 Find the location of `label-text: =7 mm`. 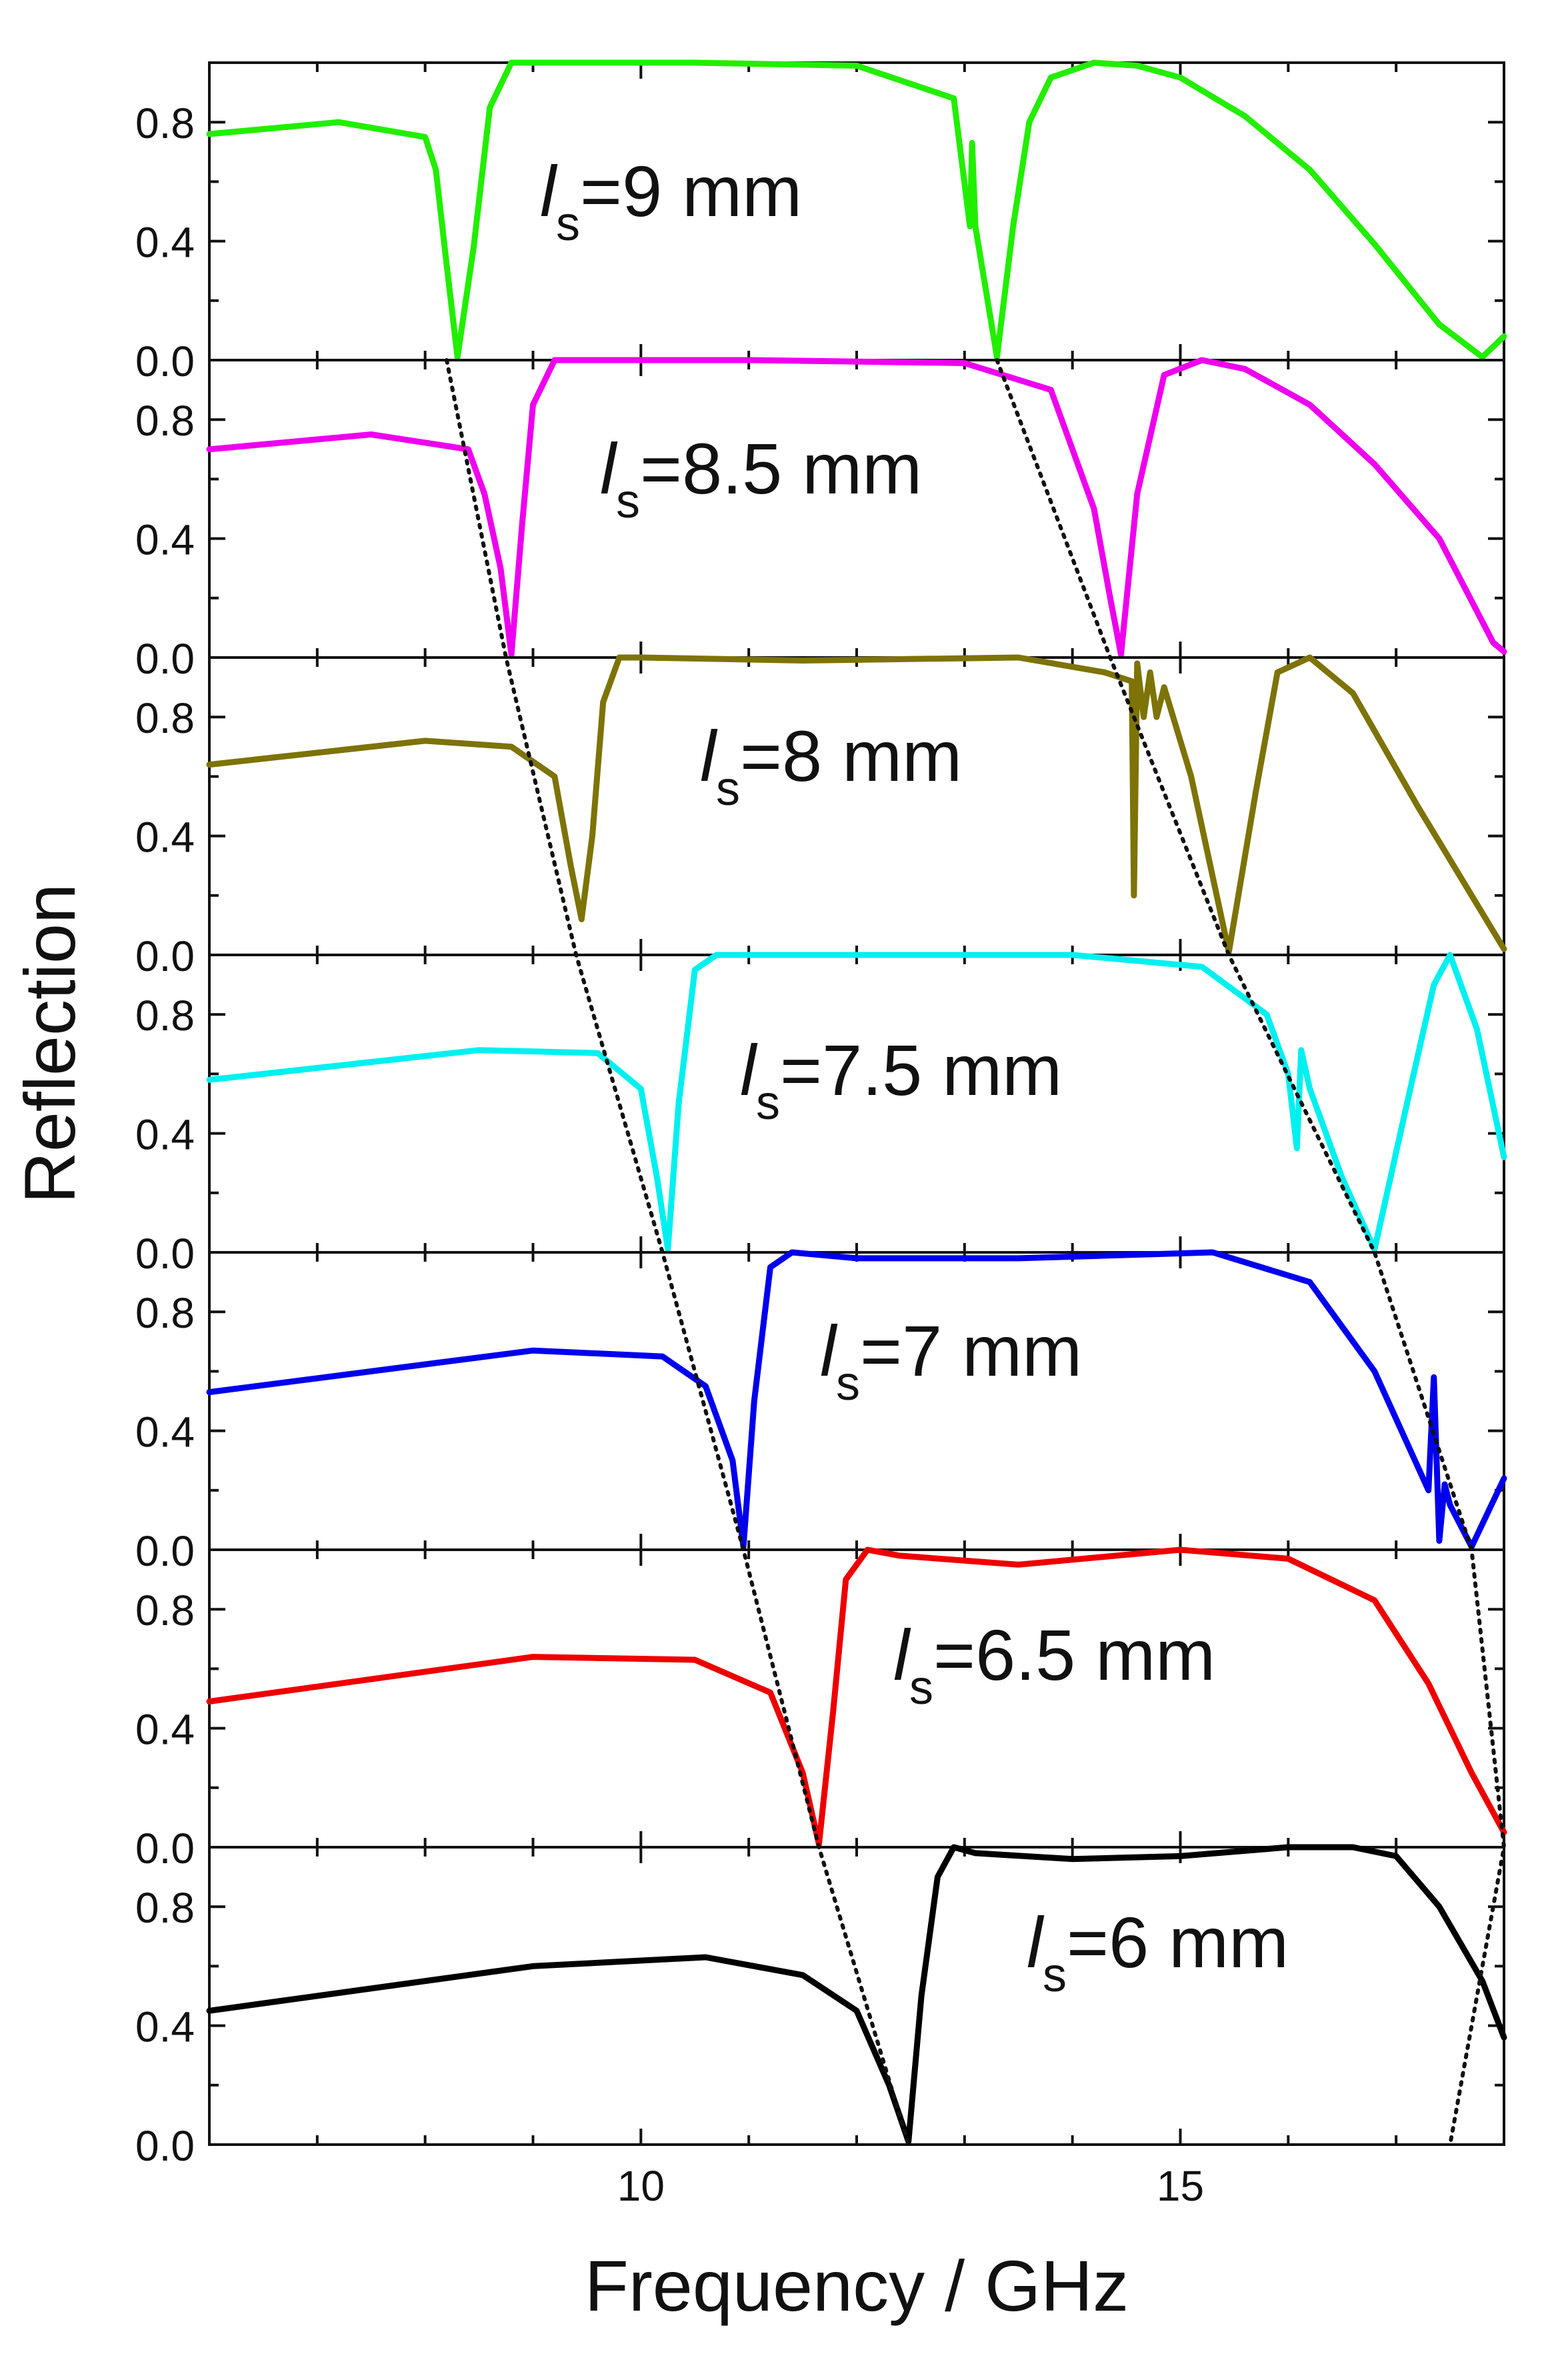

label-text: =7 mm is located at coordinates (971, 1350).